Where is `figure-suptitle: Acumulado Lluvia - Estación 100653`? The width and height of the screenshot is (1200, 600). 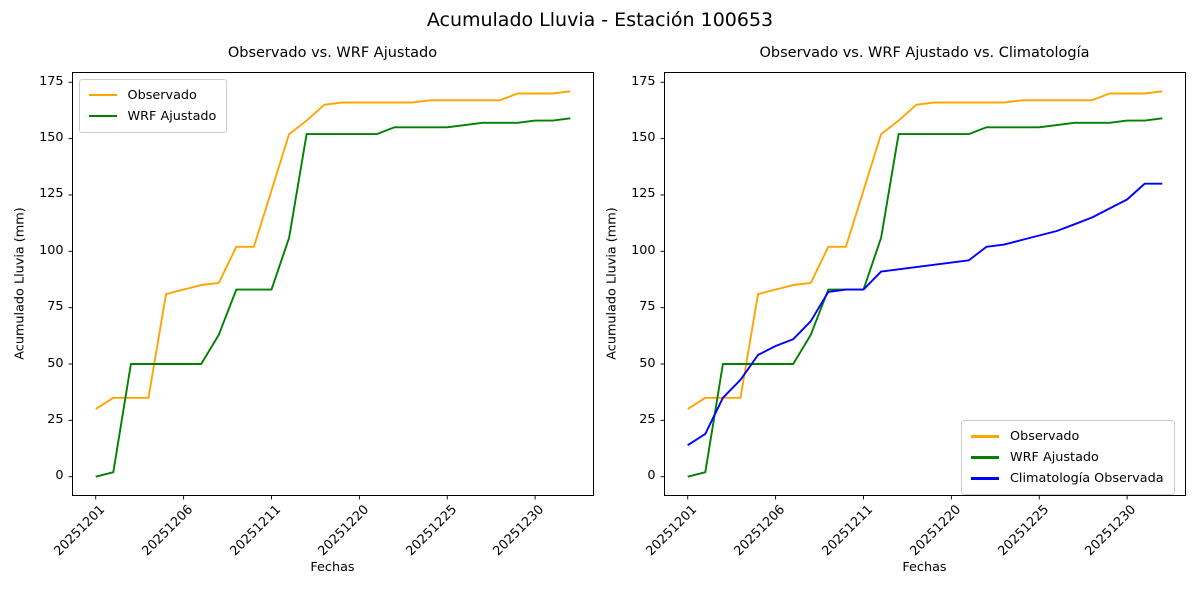 figure-suptitle: Acumulado Lluvia - Estación 100653 is located at coordinates (600, 20).